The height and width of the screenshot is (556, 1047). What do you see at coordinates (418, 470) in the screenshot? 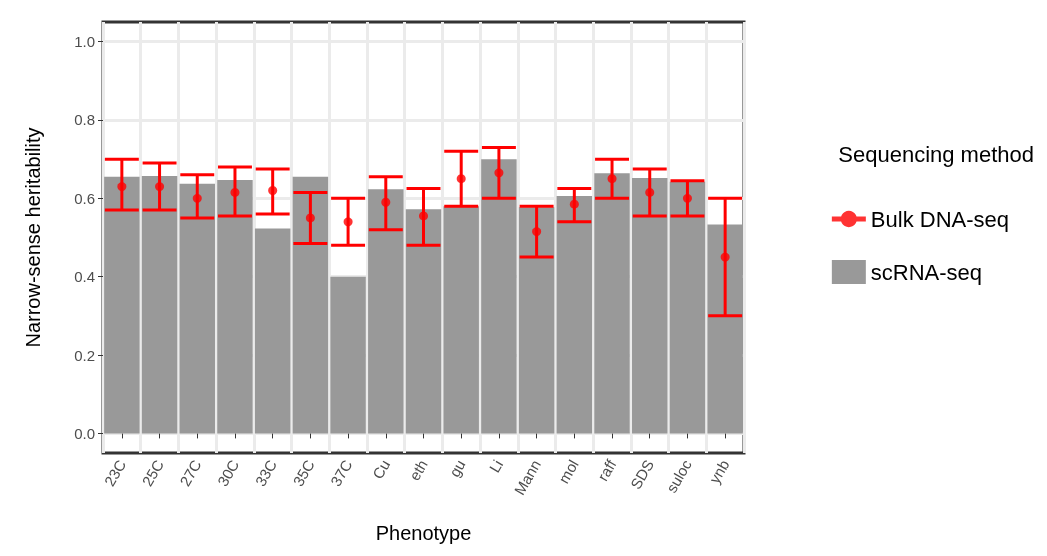
I see `x-tick-label: eth` at bounding box center [418, 470].